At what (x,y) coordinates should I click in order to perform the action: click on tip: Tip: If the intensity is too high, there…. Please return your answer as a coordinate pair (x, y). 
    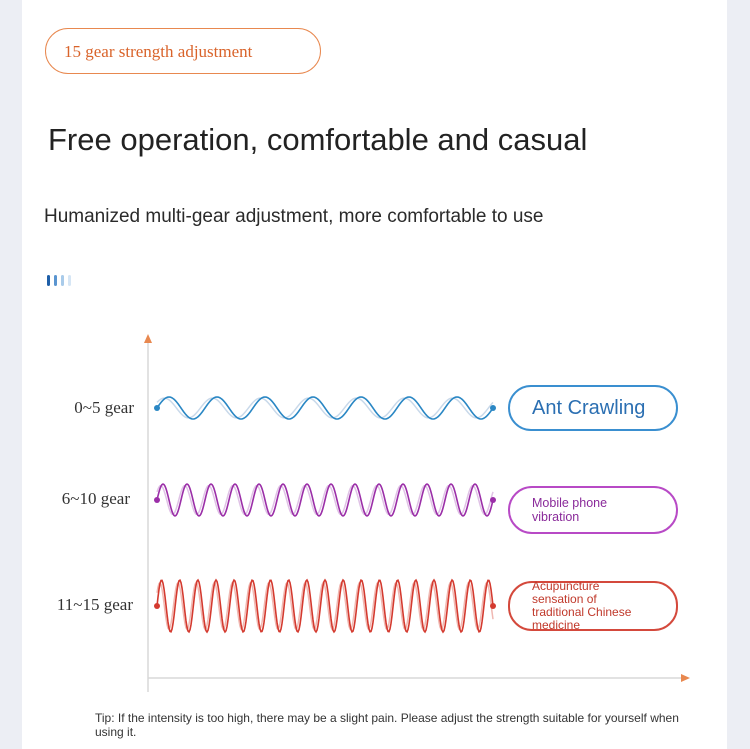
    Looking at the image, I should click on (387, 725).